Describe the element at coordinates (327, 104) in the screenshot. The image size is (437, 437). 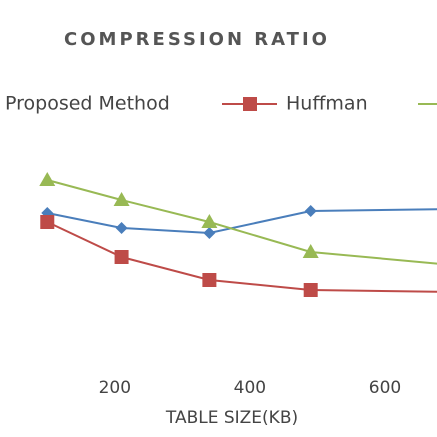
I see `legend-label: Huffman` at that location.